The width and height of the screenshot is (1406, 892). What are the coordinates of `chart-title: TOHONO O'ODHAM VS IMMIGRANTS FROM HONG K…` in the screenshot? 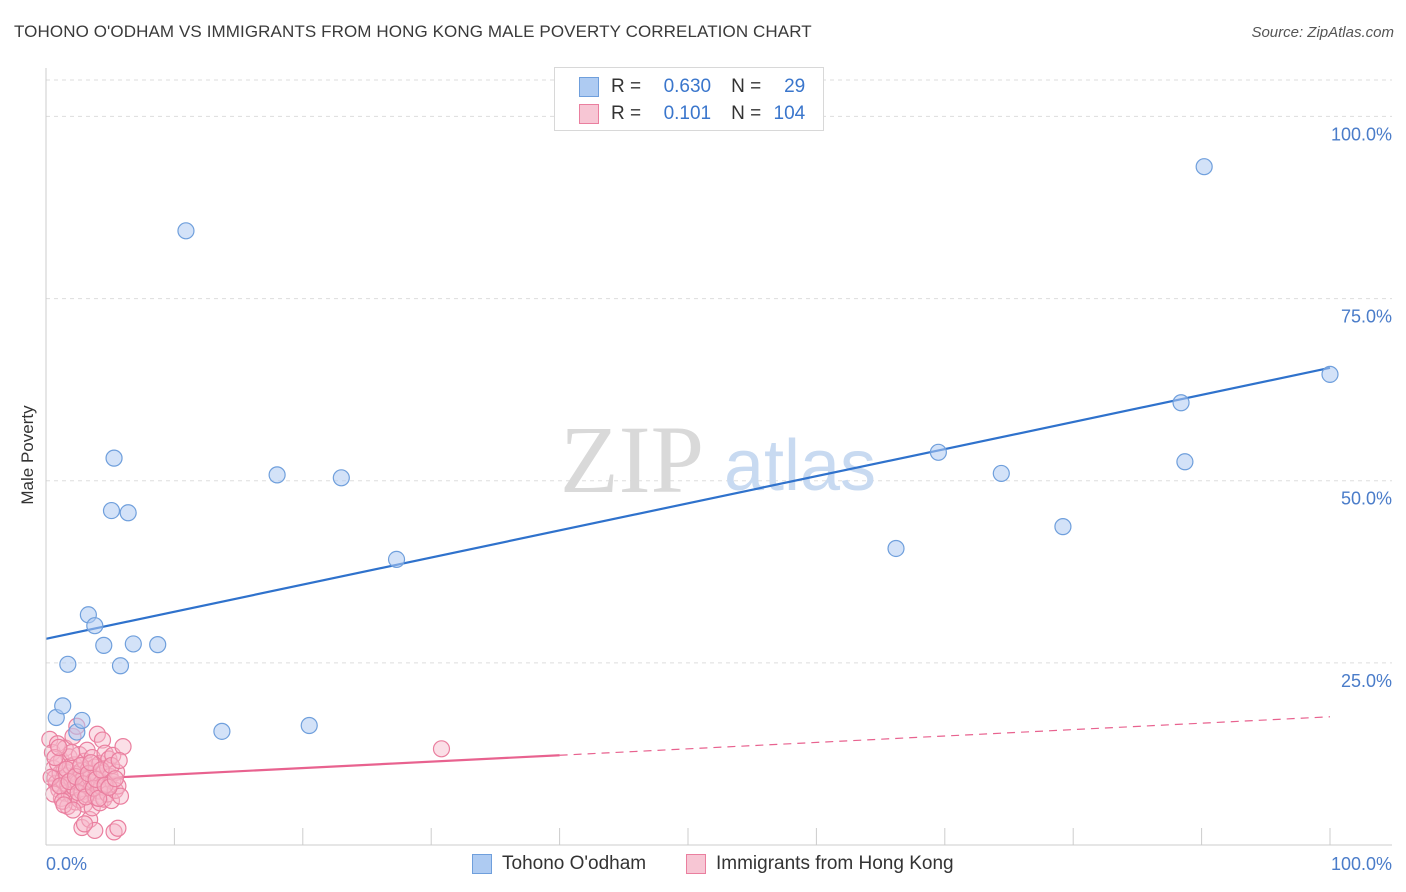 It's located at (413, 31).